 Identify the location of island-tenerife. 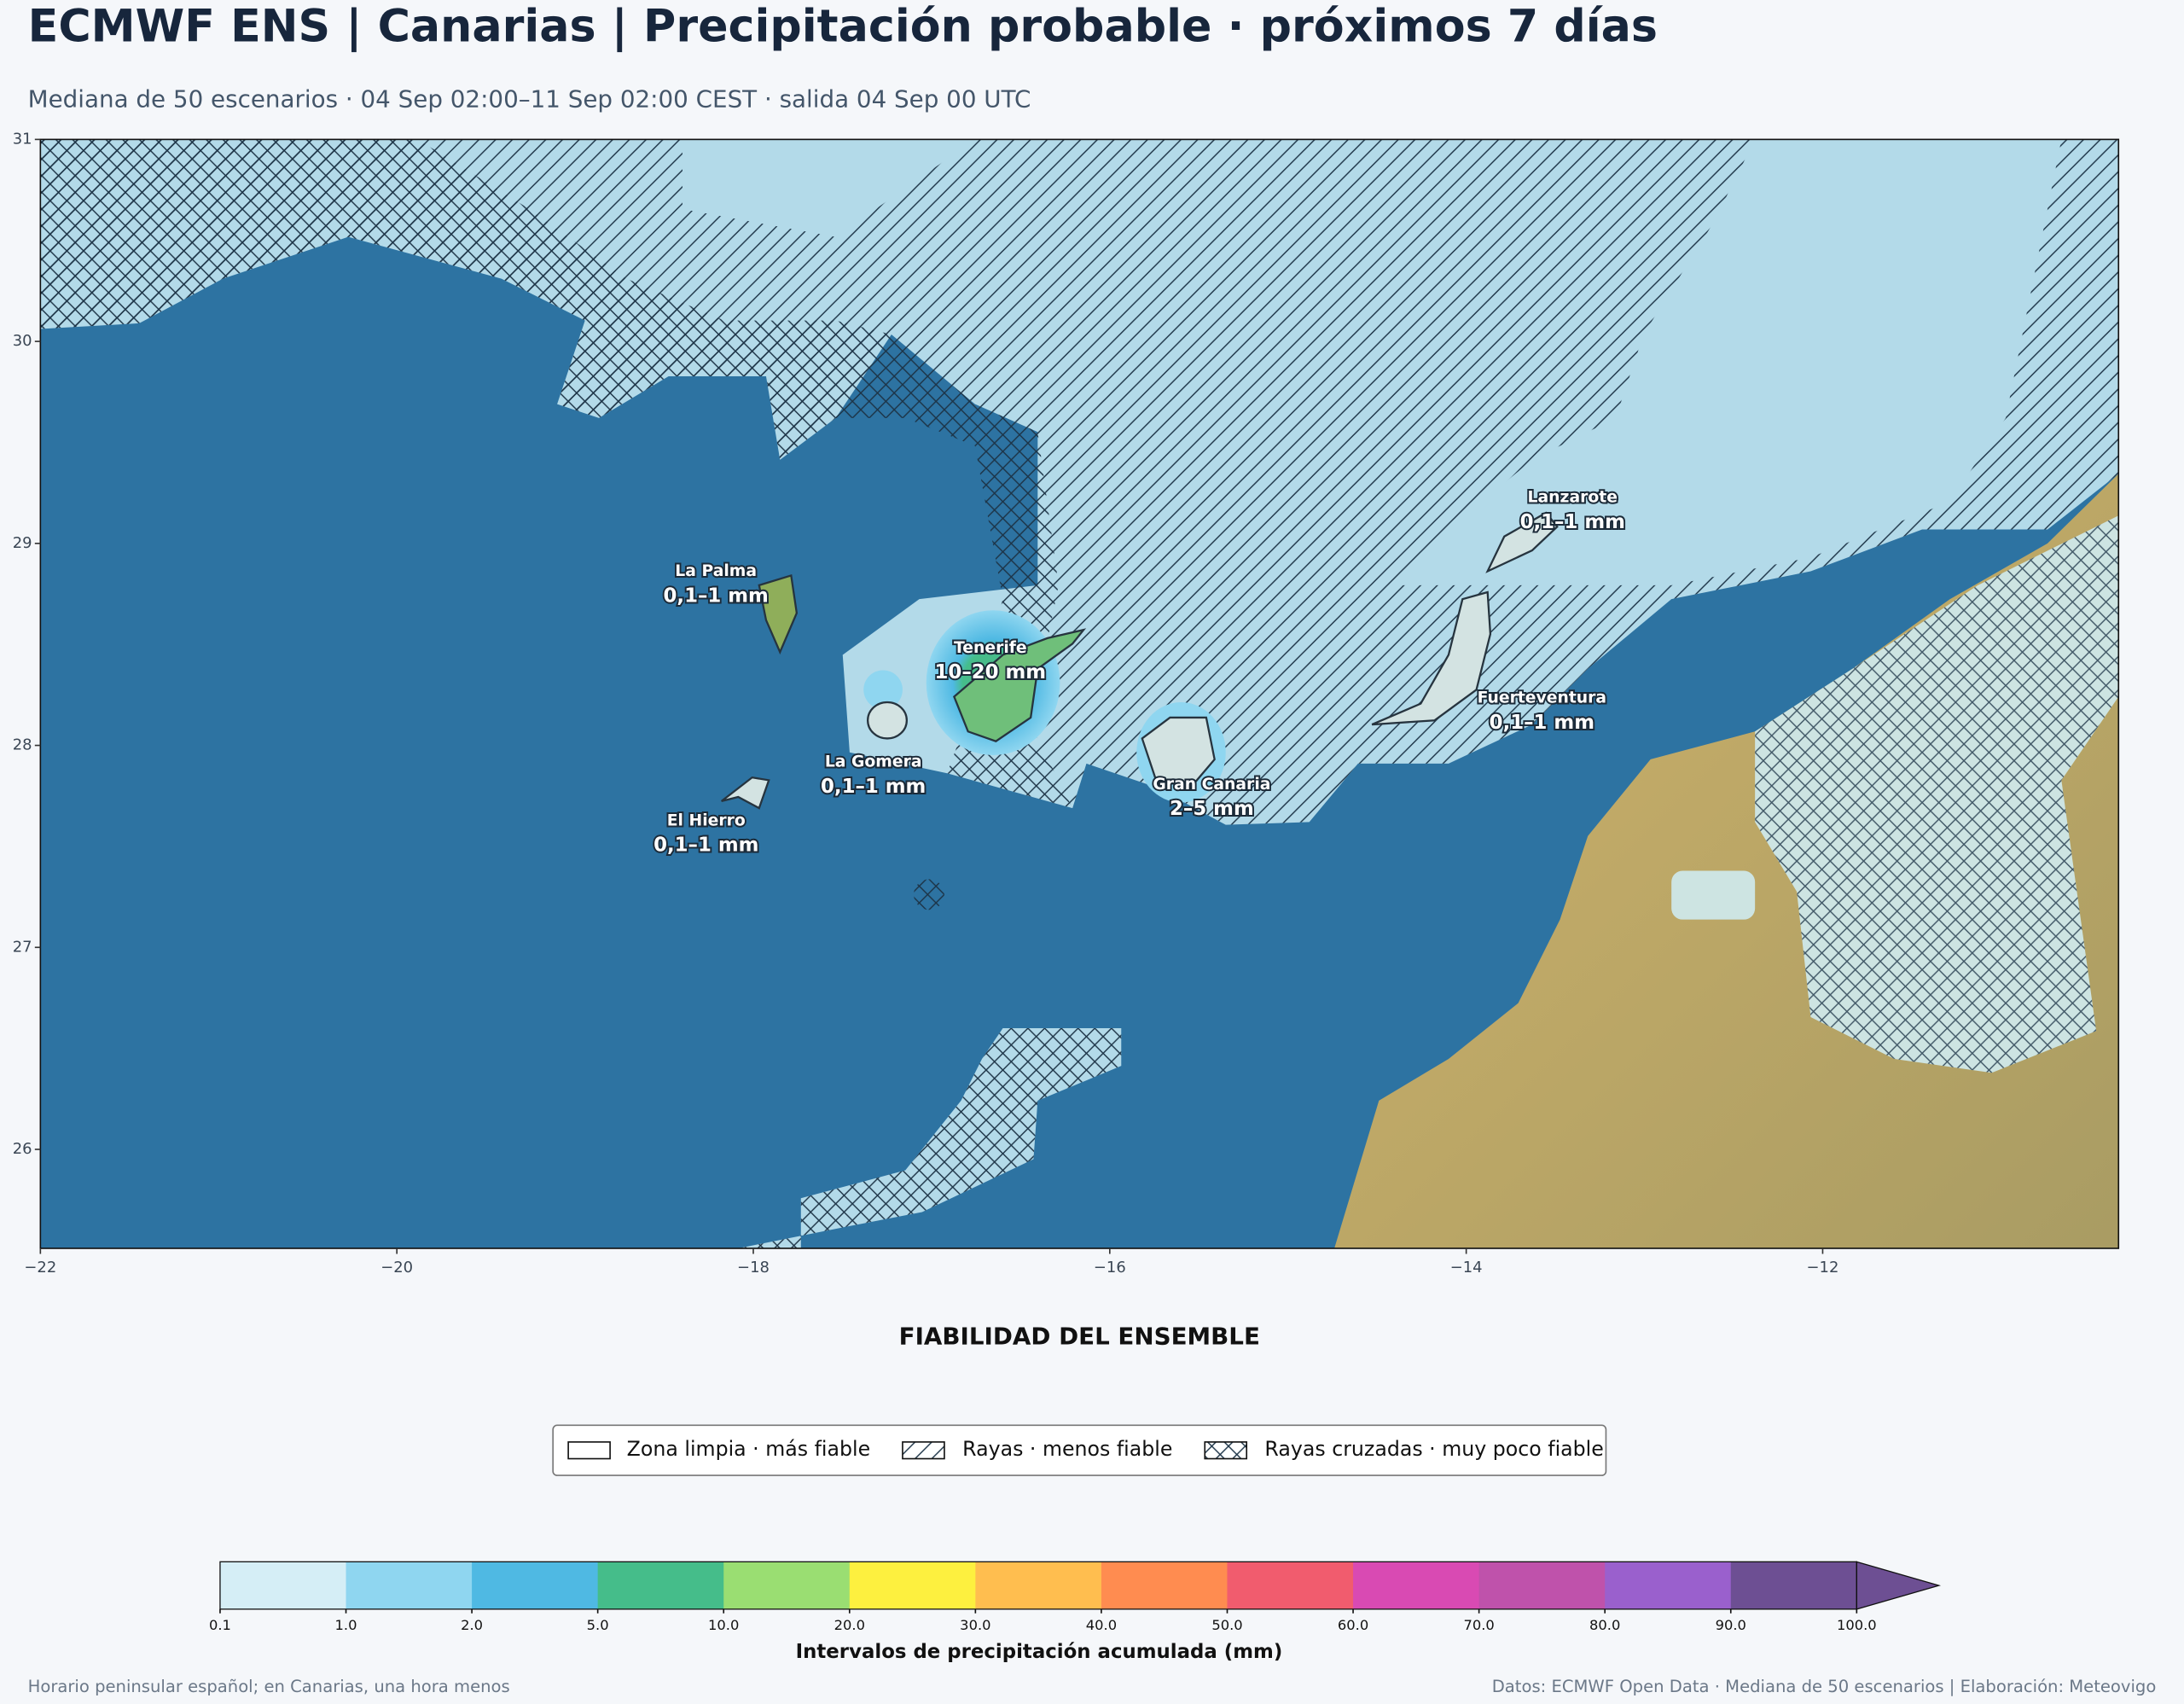
(1020, 685).